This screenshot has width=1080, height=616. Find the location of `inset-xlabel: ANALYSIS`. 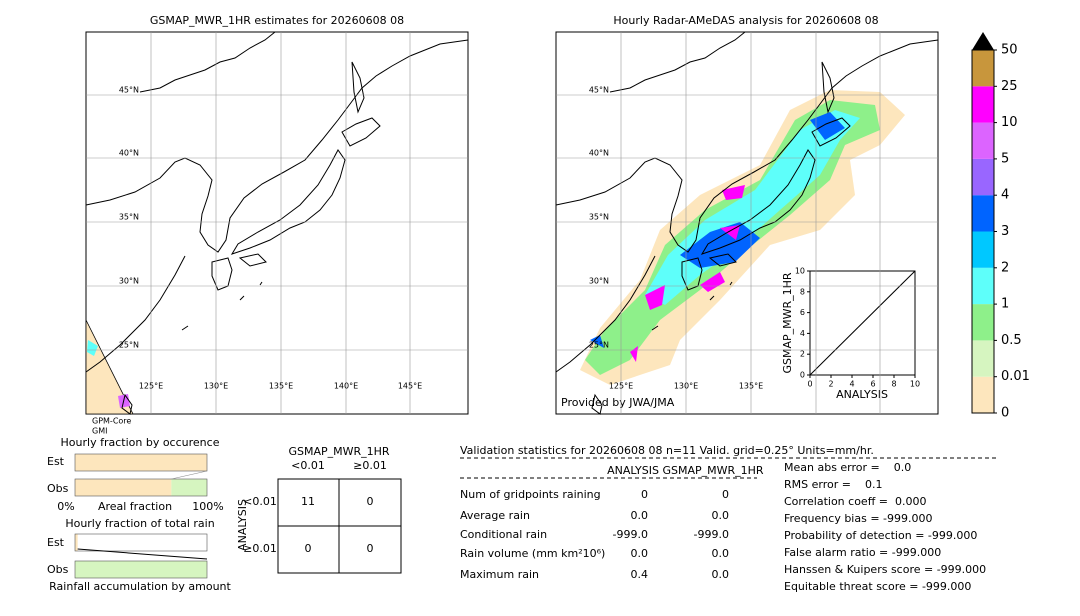

inset-xlabel: ANALYSIS is located at coordinates (862, 394).